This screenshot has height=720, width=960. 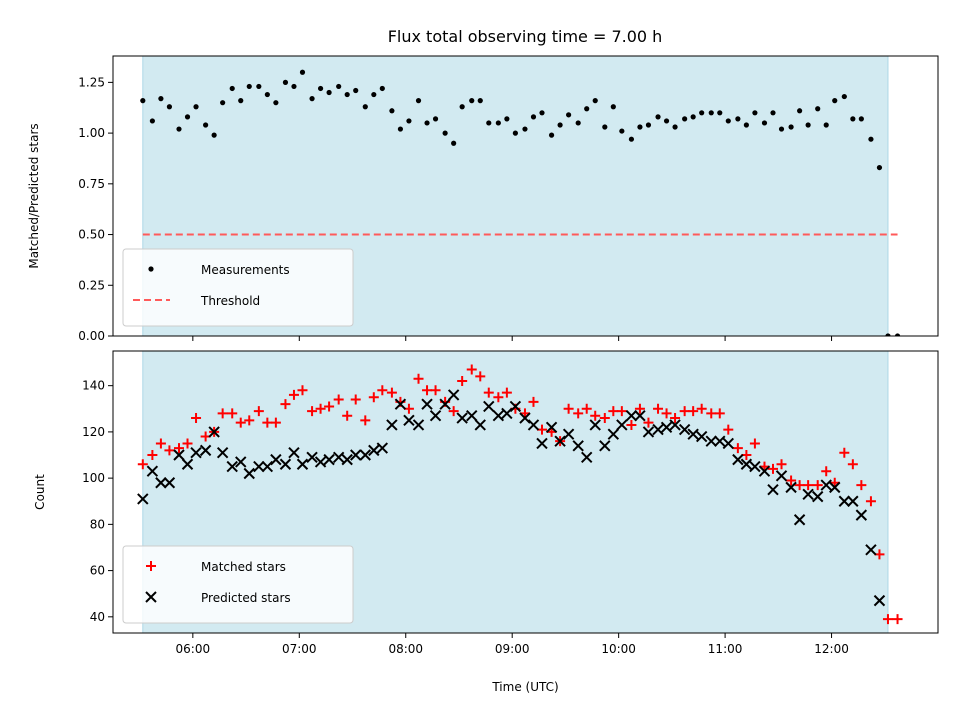 What do you see at coordinates (725, 649) in the screenshot?
I see `x-tick-label: 11:00` at bounding box center [725, 649].